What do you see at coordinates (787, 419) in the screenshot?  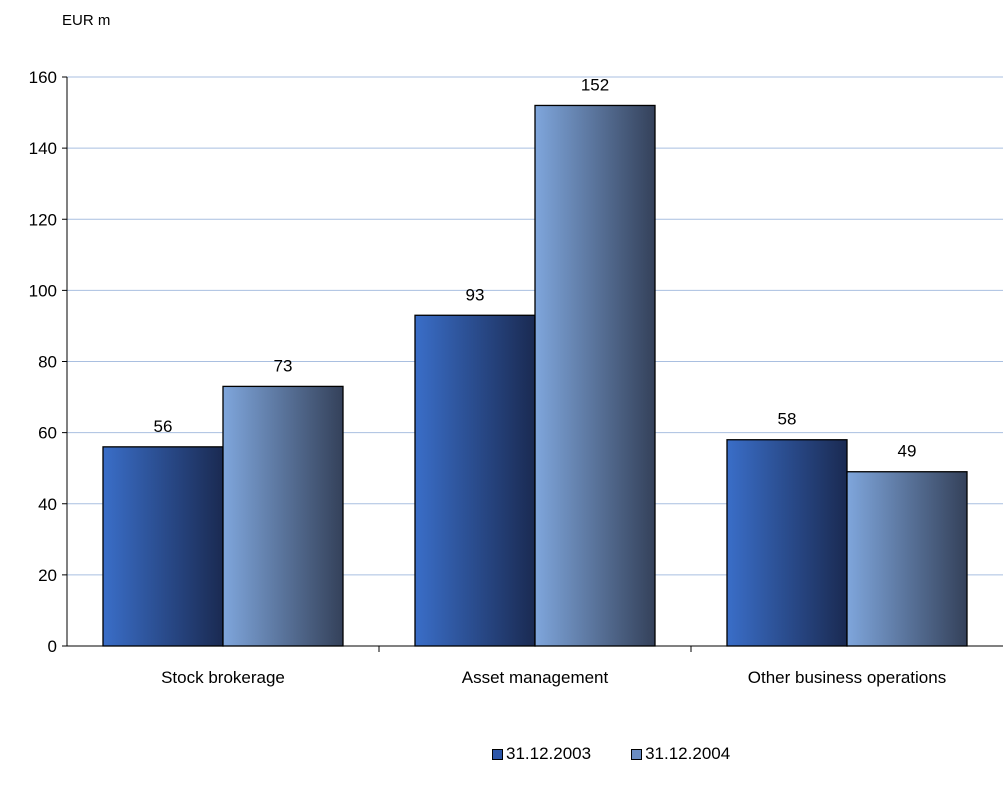 I see `data-label: 58` at bounding box center [787, 419].